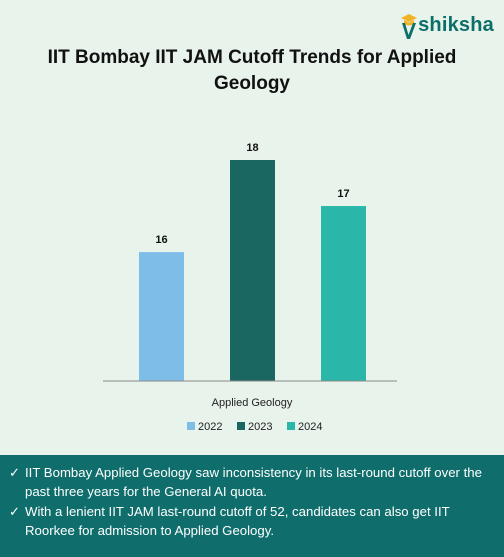  What do you see at coordinates (241, 426) in the screenshot?
I see `legend-swatch-2023` at bounding box center [241, 426].